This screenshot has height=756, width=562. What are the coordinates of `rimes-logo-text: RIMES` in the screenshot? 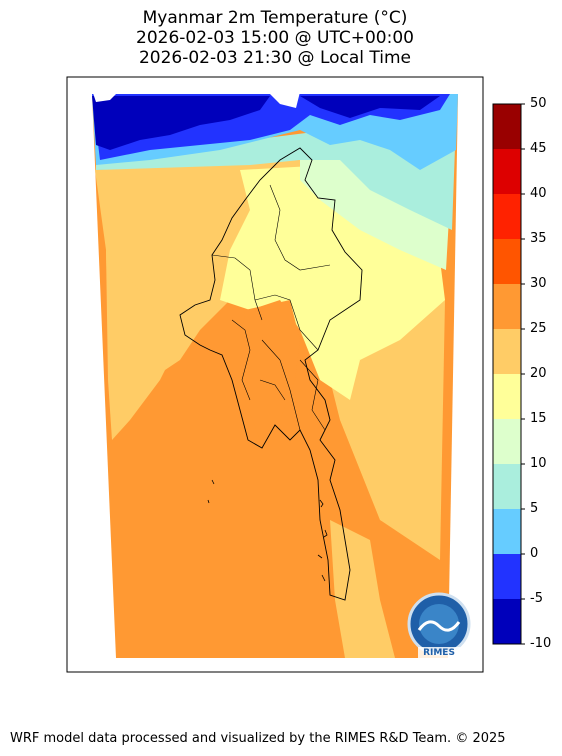 It's located at (439, 653).